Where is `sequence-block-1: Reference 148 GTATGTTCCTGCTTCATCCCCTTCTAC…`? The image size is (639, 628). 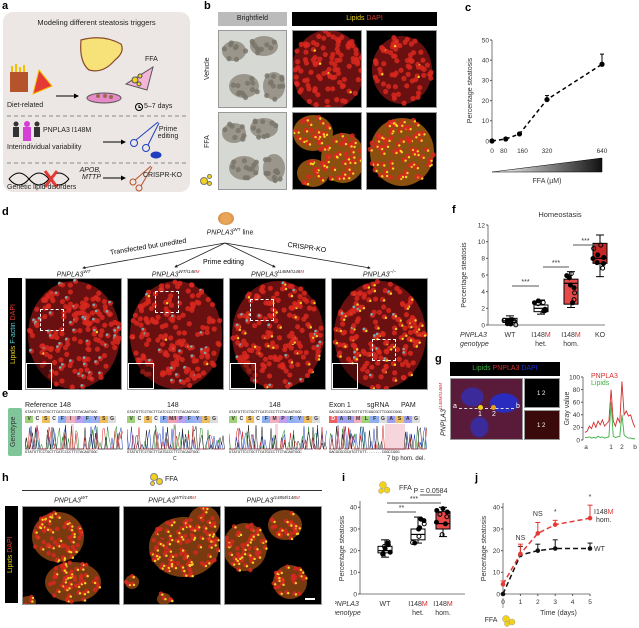 sequence-block-1: Reference 148 GTATGTTCCTGCTTCATCCCCTTCTAC… is located at coordinates (74, 432).